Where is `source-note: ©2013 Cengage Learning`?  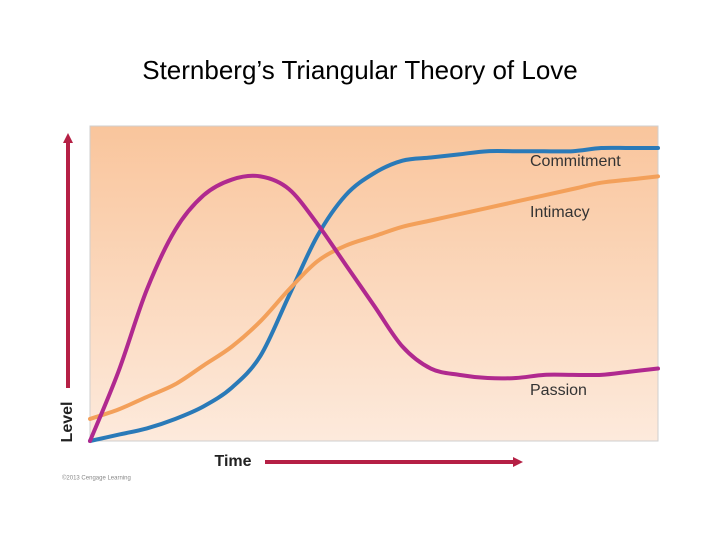 source-note: ©2013 Cengage Learning is located at coordinates (96, 478).